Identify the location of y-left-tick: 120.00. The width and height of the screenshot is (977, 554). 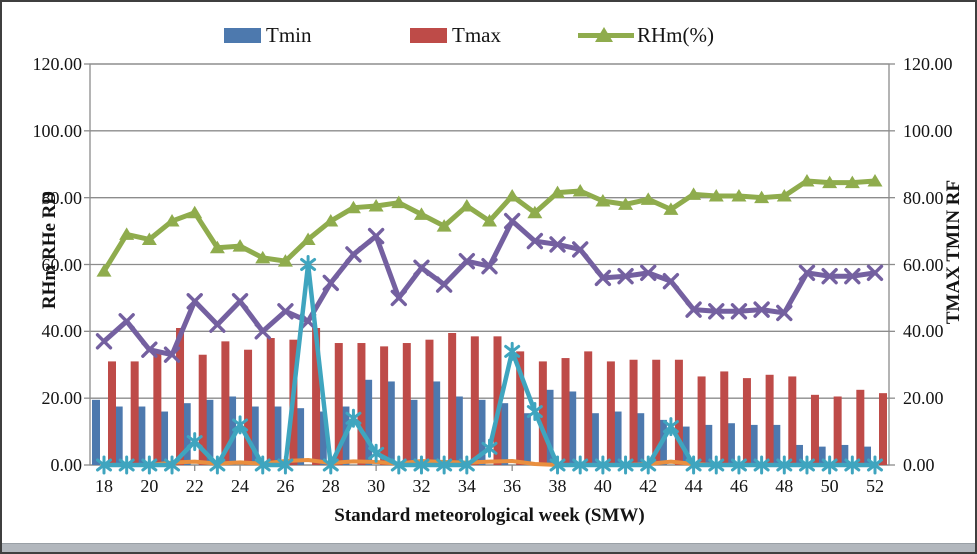
(57, 64).